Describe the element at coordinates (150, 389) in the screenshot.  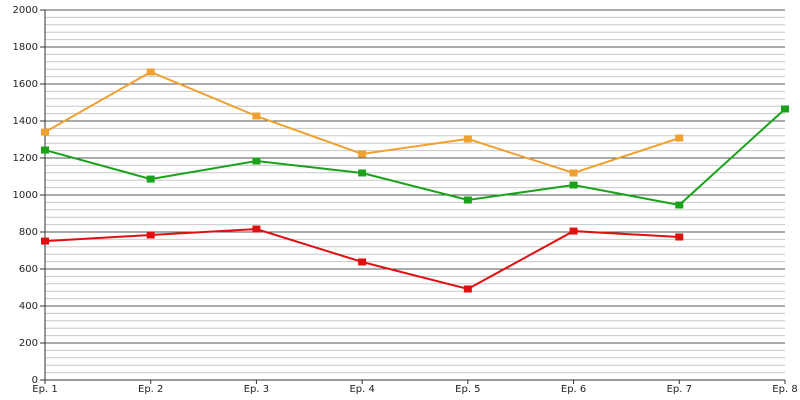
I see `x-tick-label: Ep. 2` at that location.